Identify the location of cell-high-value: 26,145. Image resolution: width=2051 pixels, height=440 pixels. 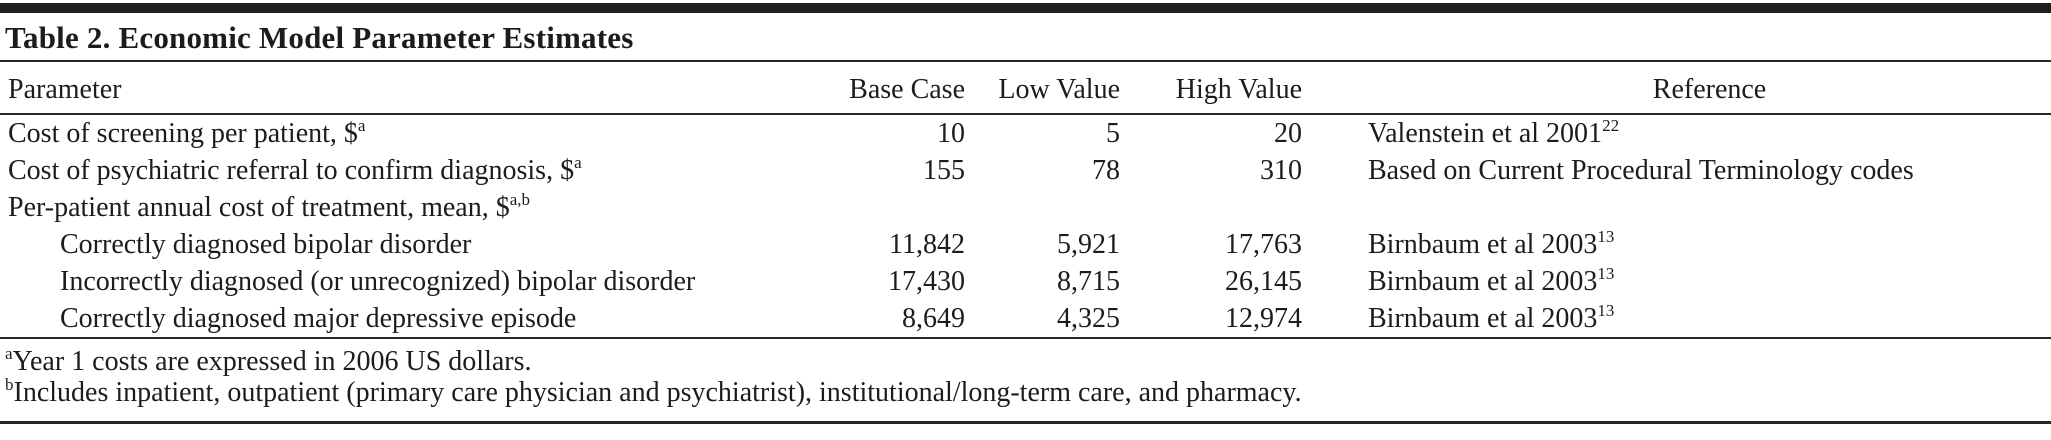
(1263, 281).